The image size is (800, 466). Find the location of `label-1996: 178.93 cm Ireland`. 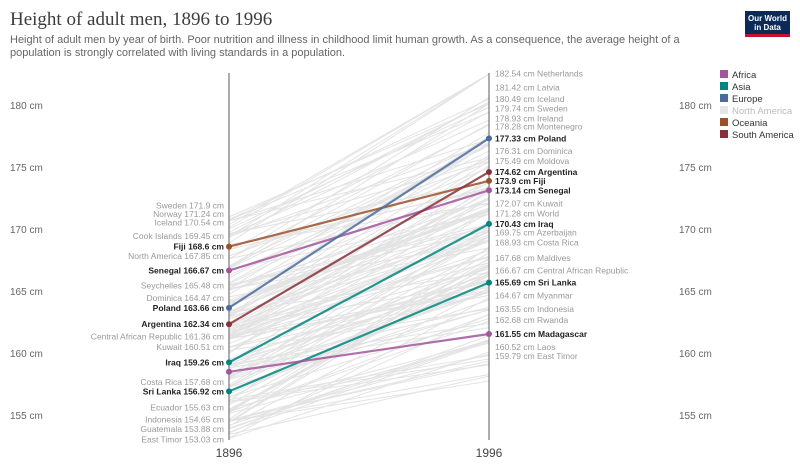

label-1996: 178.93 cm Ireland is located at coordinates (529, 119).